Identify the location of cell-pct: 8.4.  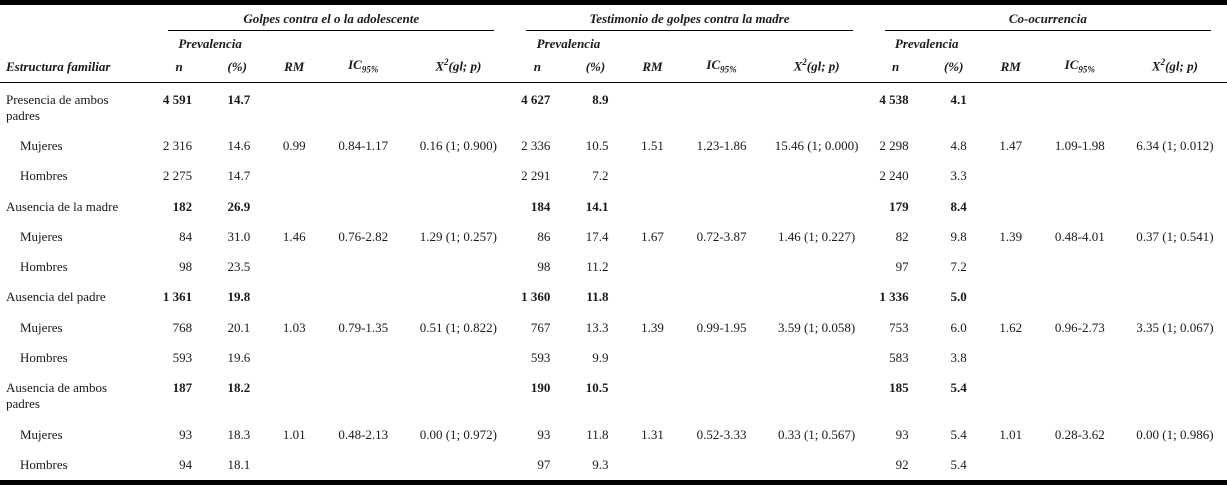
(958, 206).